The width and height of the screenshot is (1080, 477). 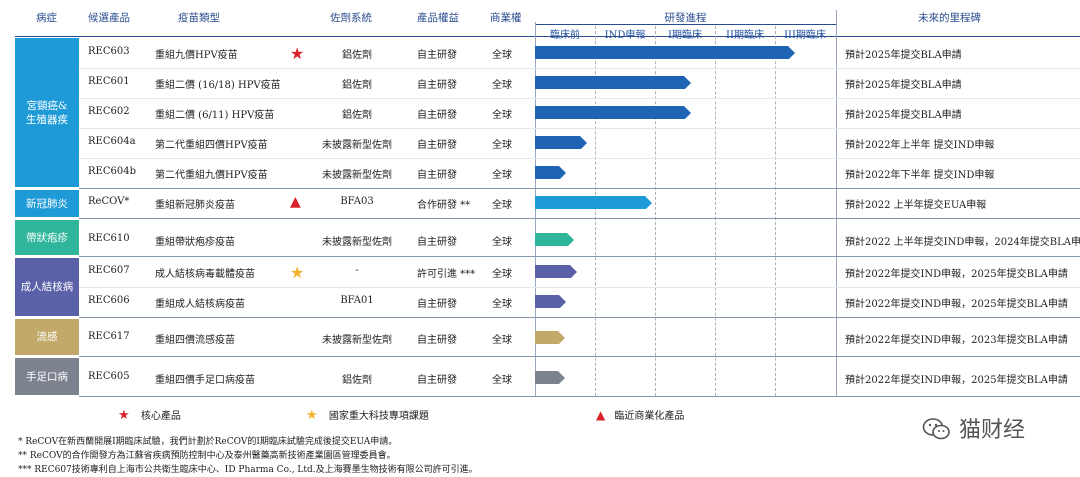 I want to click on vaccine-type: 第二代重組九價HPV疫苗, so click(x=211, y=175).